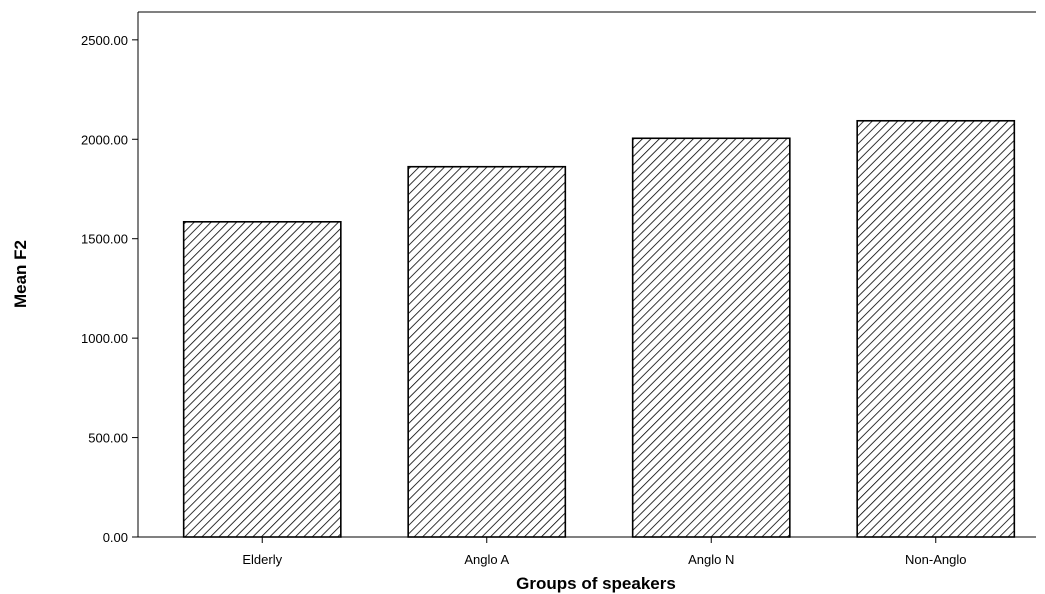  I want to click on y-tick-label: 2000.00, so click(104, 139).